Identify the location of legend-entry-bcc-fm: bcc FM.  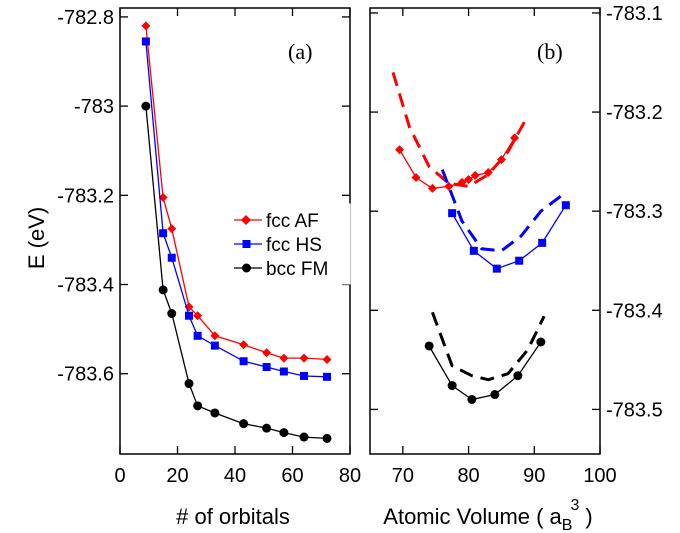
(281, 269).